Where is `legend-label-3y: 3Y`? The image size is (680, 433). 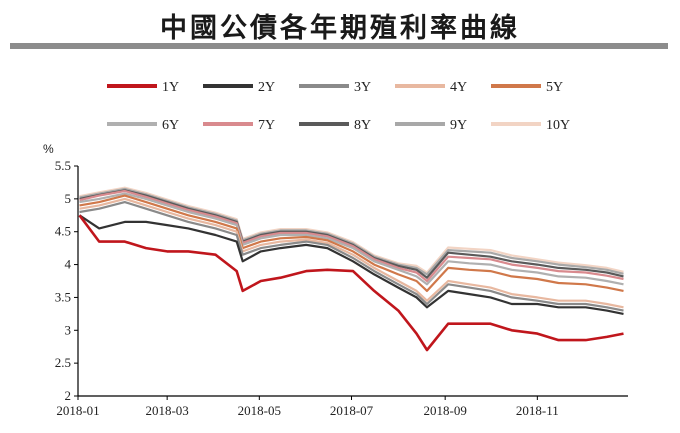
legend-label-3y: 3Y is located at coordinates (362, 87).